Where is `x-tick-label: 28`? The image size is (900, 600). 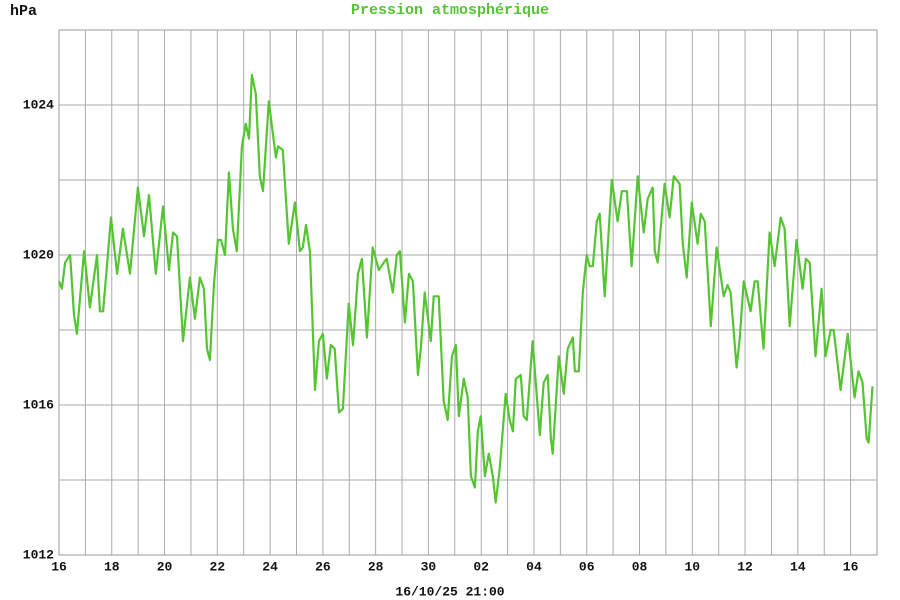 x-tick-label: 28 is located at coordinates (376, 566).